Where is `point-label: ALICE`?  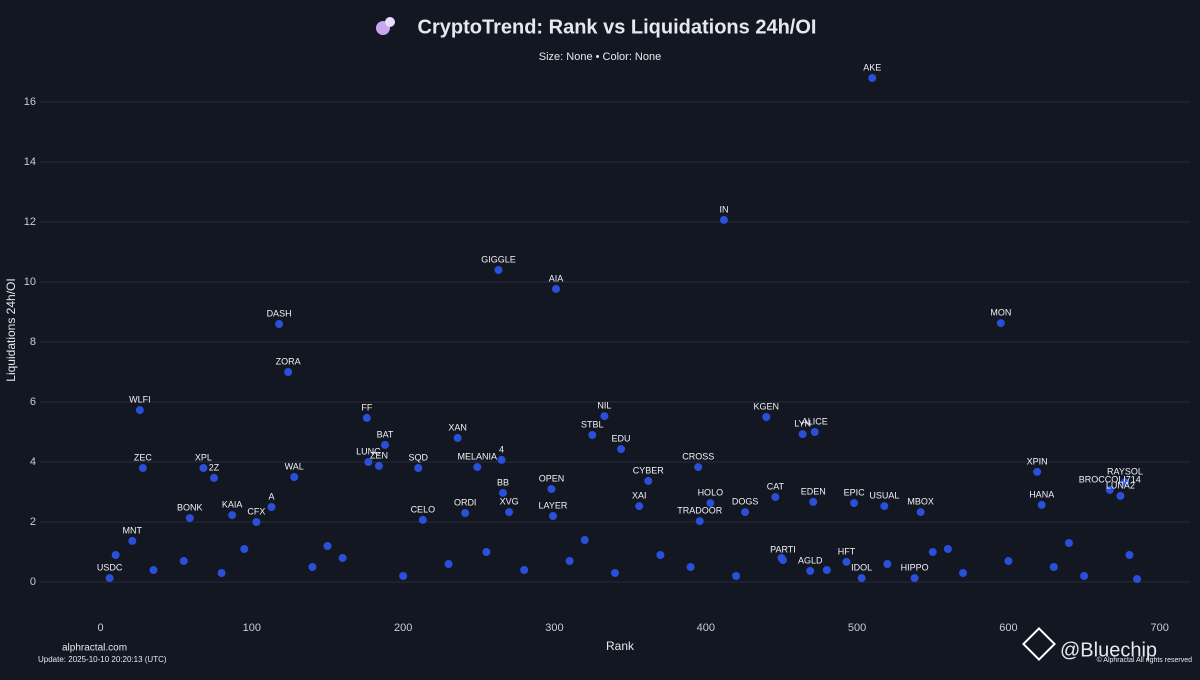
point-label: ALICE is located at coordinates (815, 421).